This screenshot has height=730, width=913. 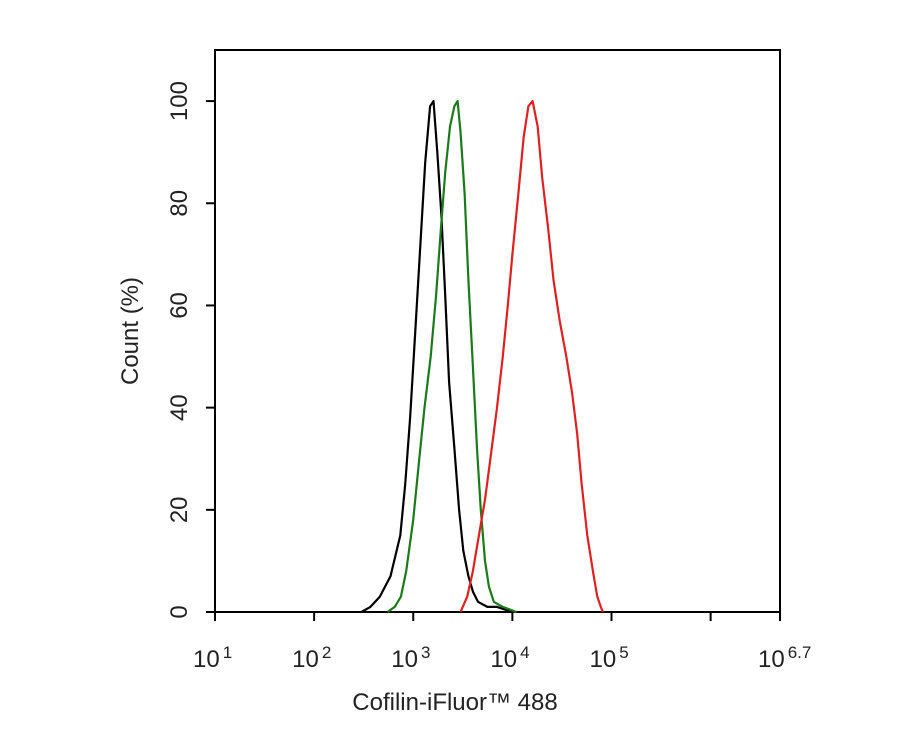 I want to click on x-tick-power: 5, so click(x=623, y=652).